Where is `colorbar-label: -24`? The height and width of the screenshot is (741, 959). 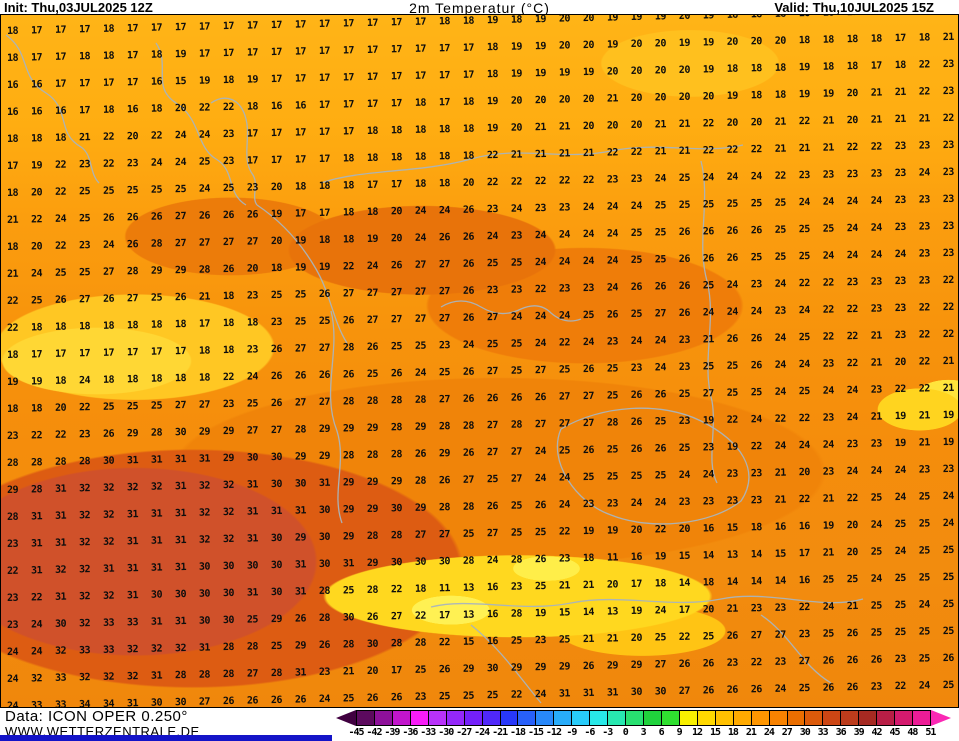 colorbar-label: -24 is located at coordinates (482, 732).